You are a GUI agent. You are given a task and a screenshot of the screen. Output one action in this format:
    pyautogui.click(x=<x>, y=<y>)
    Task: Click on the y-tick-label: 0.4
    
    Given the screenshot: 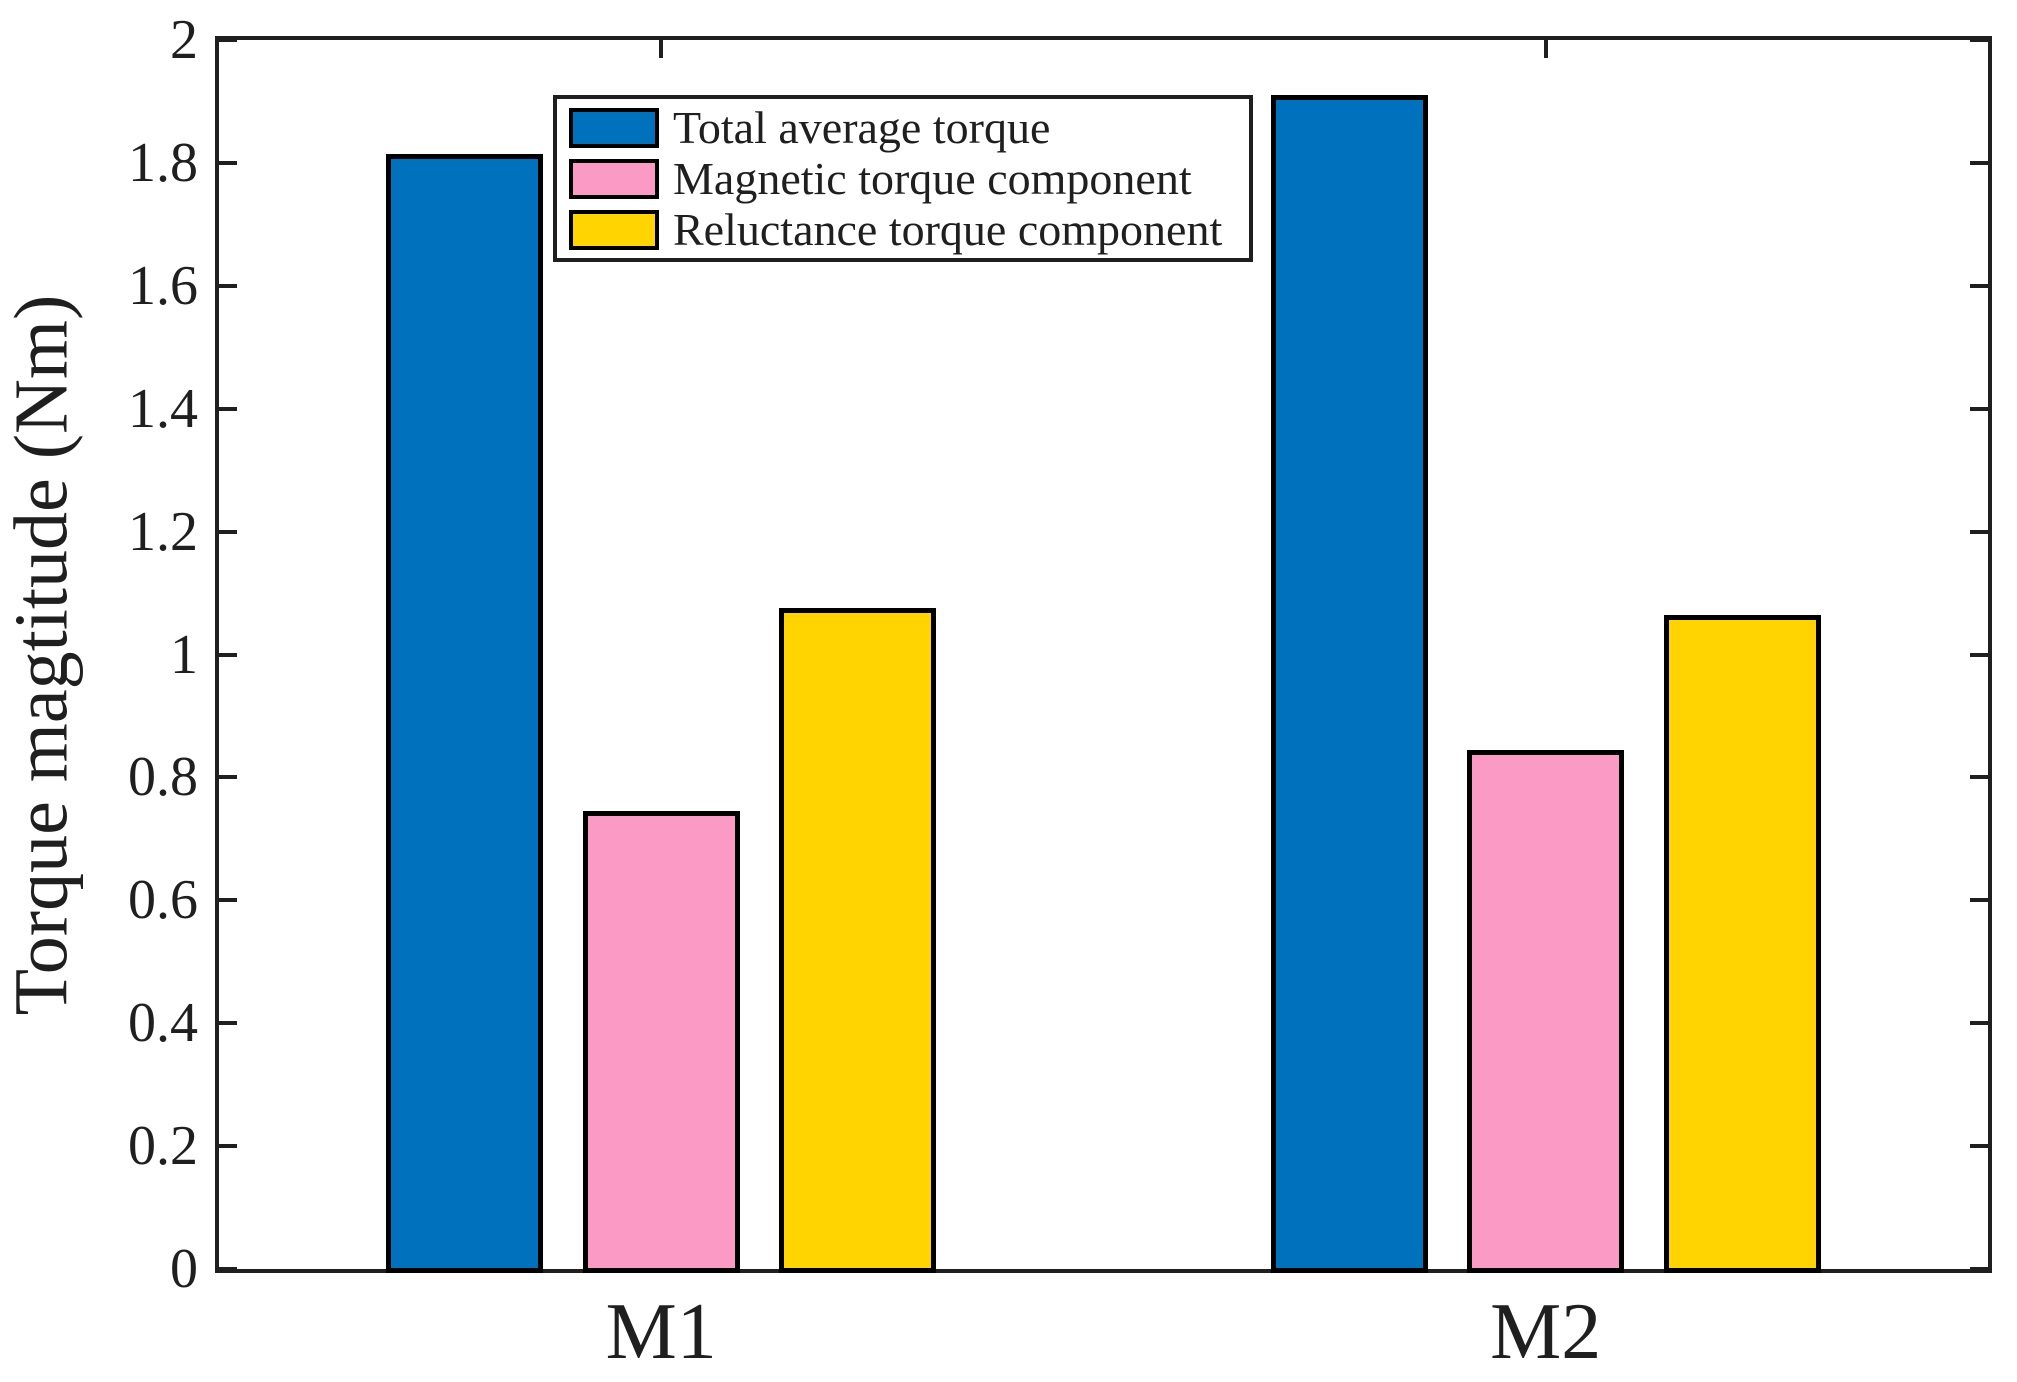 What is the action you would take?
    pyautogui.click(x=163, y=1023)
    